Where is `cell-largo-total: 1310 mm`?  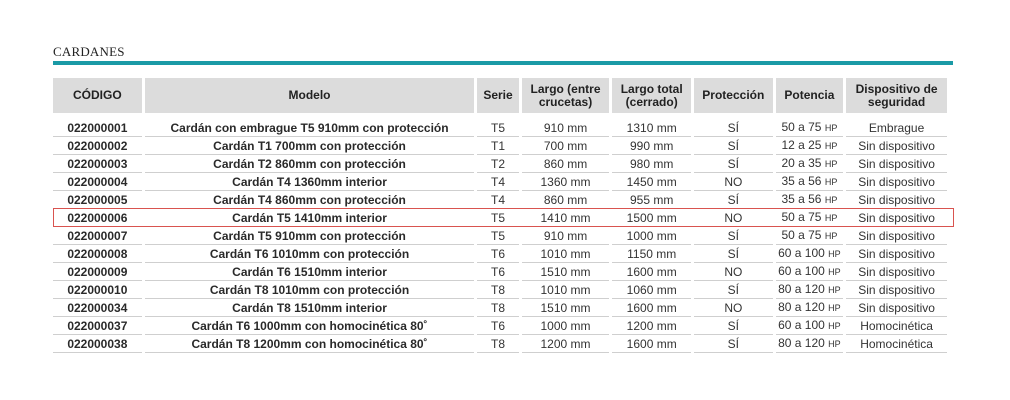
cell-largo-total: 1310 mm is located at coordinates (651, 125).